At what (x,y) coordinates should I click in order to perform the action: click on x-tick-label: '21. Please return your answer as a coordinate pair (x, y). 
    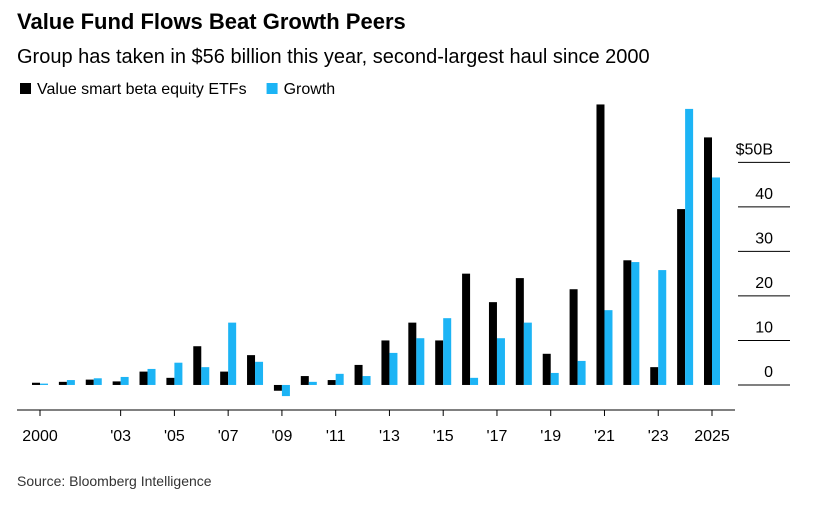
    Looking at the image, I should click on (604, 436).